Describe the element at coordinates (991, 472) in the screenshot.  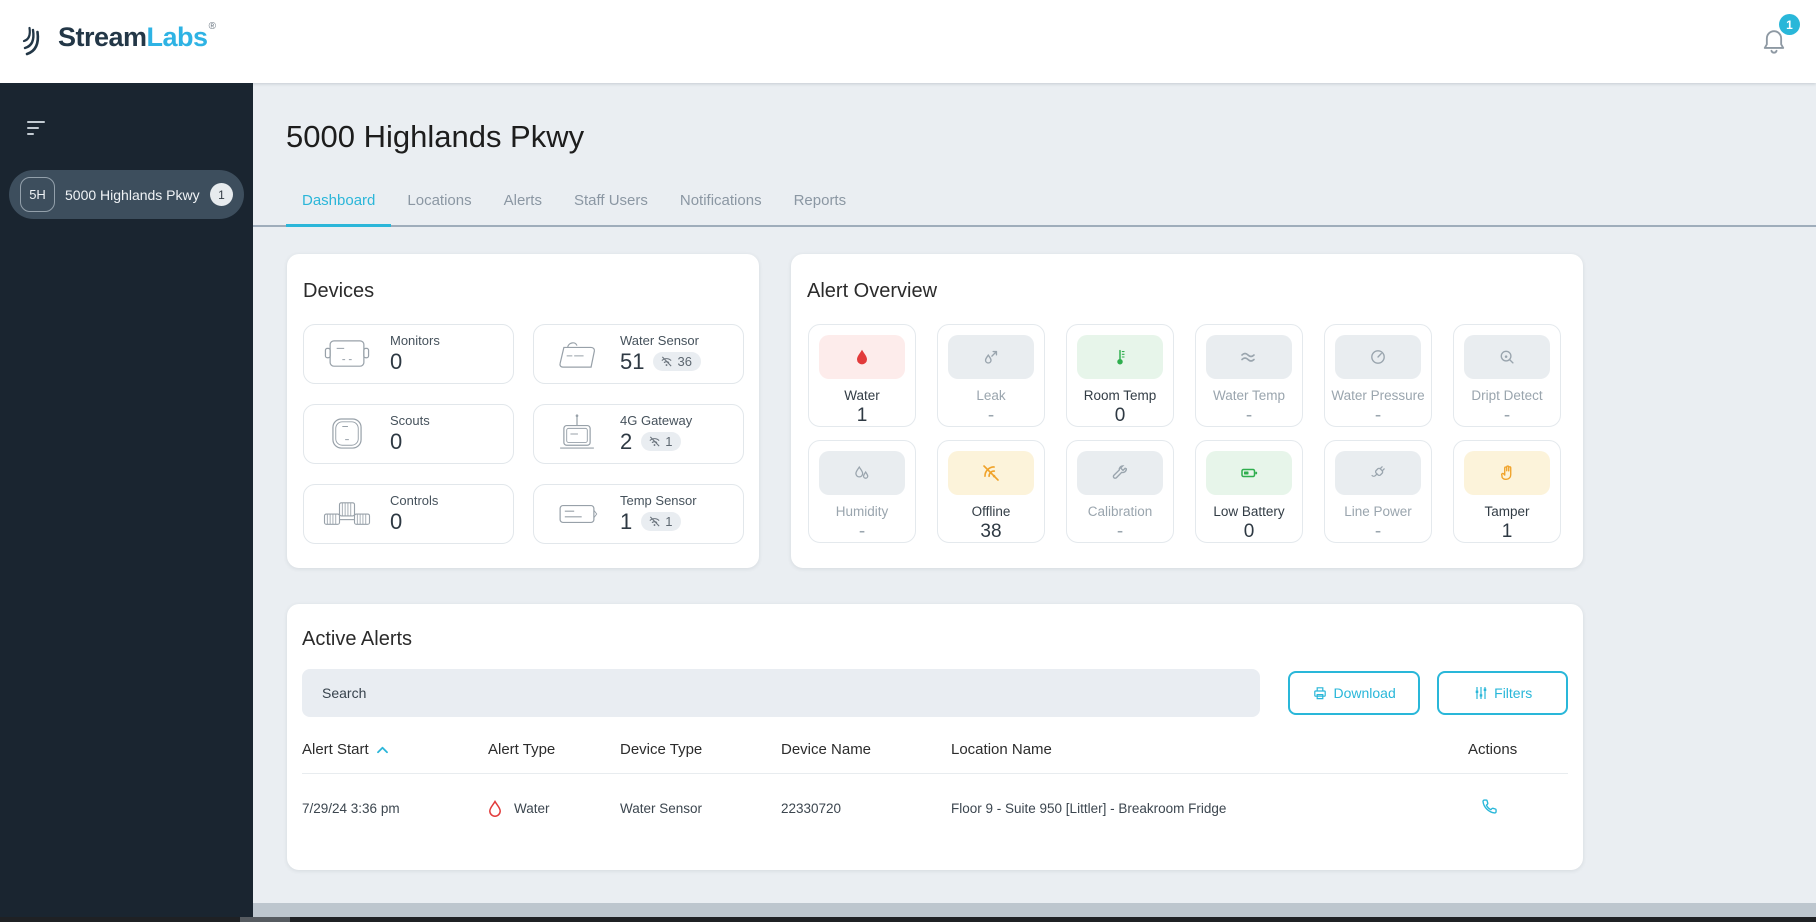
I see `offline-signal-icon` at that location.